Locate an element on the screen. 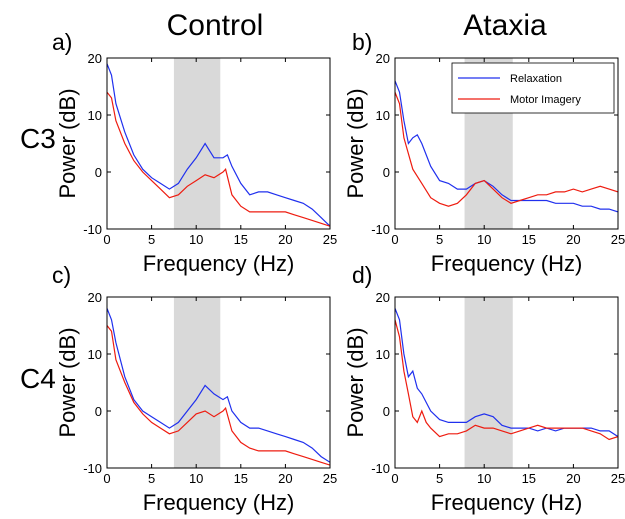 Image resolution: width=625 pixels, height=519 pixels. panel-letter-a: a) is located at coordinates (62, 42).